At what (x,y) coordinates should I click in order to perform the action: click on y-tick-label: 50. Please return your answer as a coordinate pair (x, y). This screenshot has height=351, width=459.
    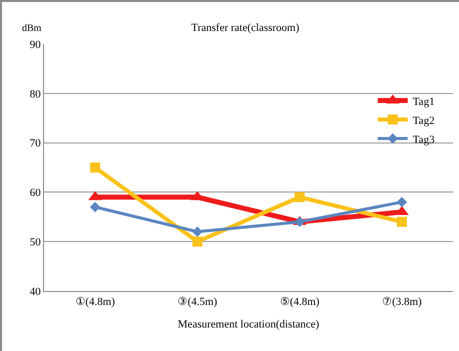
    Looking at the image, I should click on (36, 242).